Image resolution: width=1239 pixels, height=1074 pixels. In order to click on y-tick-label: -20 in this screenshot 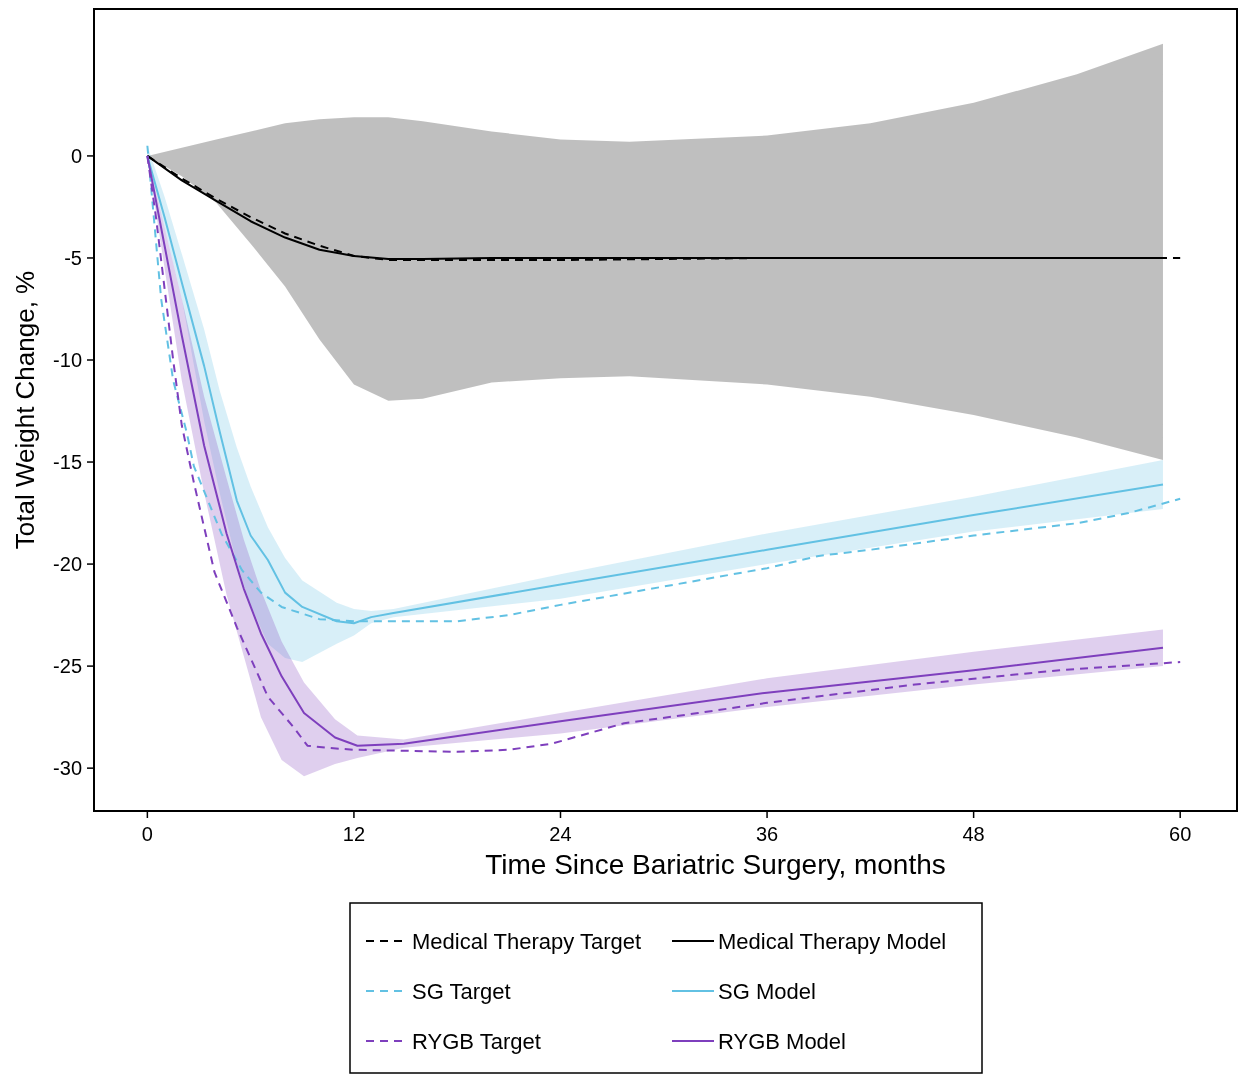, I will do `click(67, 564)`.